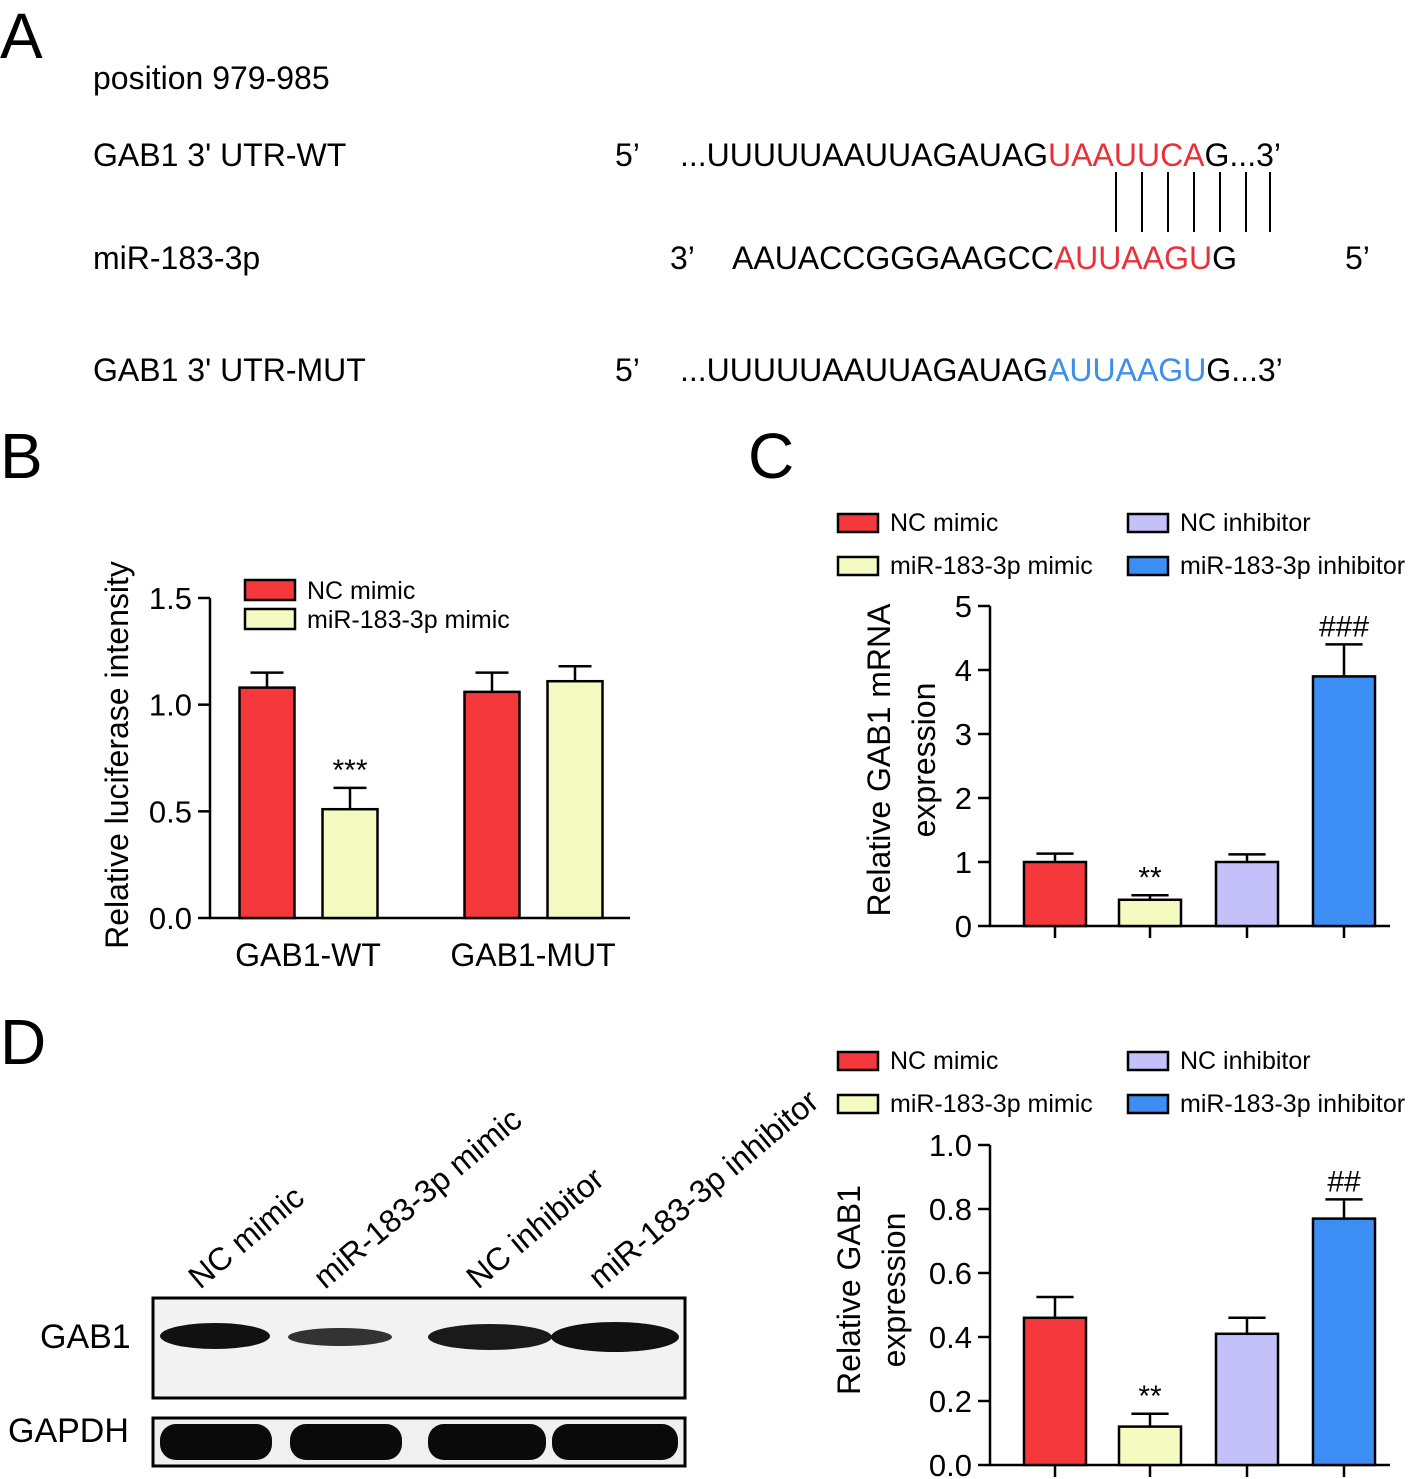 This screenshot has width=1418, height=1479. I want to click on panel-label: C, so click(771, 456).